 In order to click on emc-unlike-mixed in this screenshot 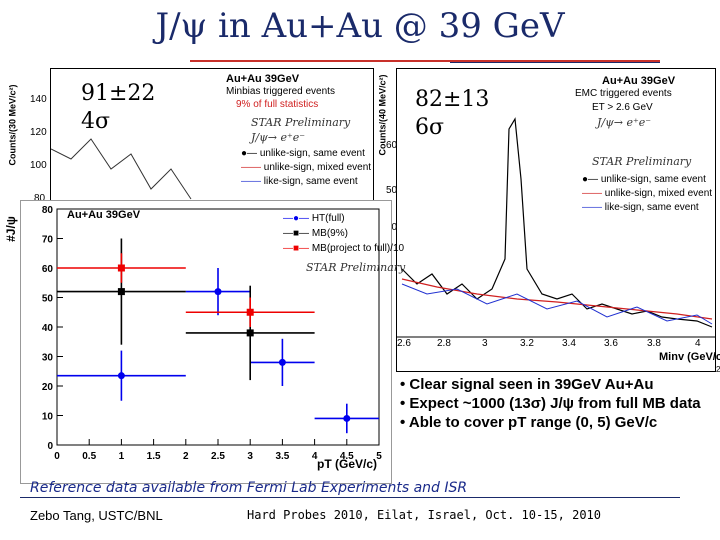, I will do `click(557, 299)`.